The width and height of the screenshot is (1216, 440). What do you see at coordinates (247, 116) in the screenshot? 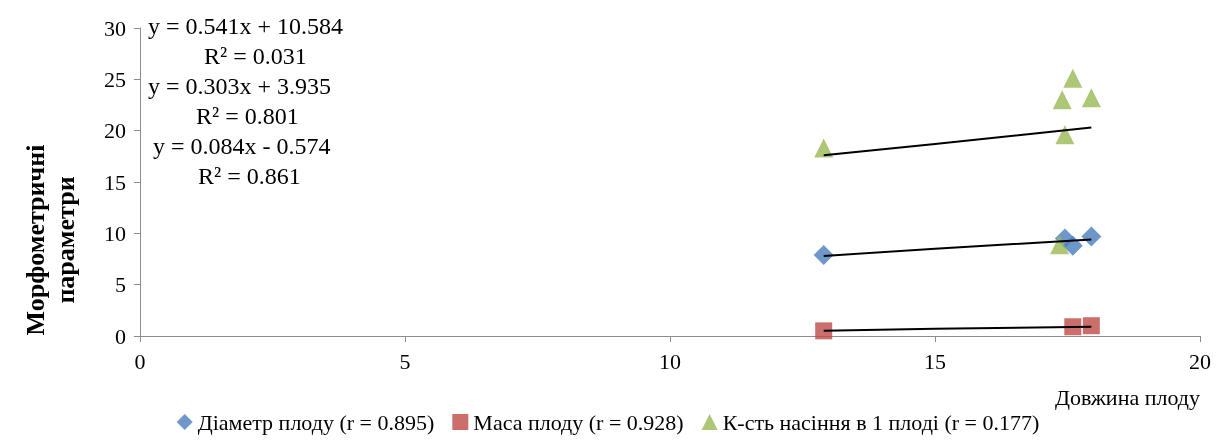
I see `annotation: R² = 0.801` at bounding box center [247, 116].